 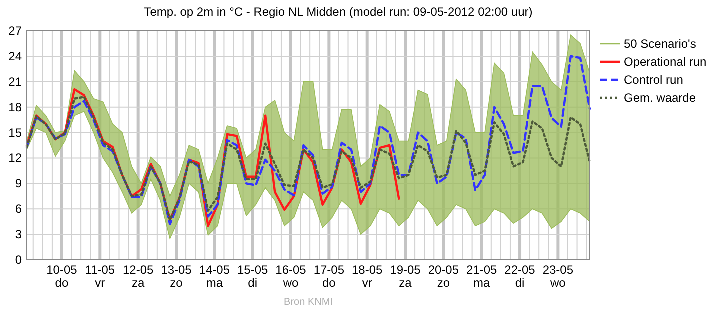 I want to click on y-tick-label: 15, so click(x=15, y=133).